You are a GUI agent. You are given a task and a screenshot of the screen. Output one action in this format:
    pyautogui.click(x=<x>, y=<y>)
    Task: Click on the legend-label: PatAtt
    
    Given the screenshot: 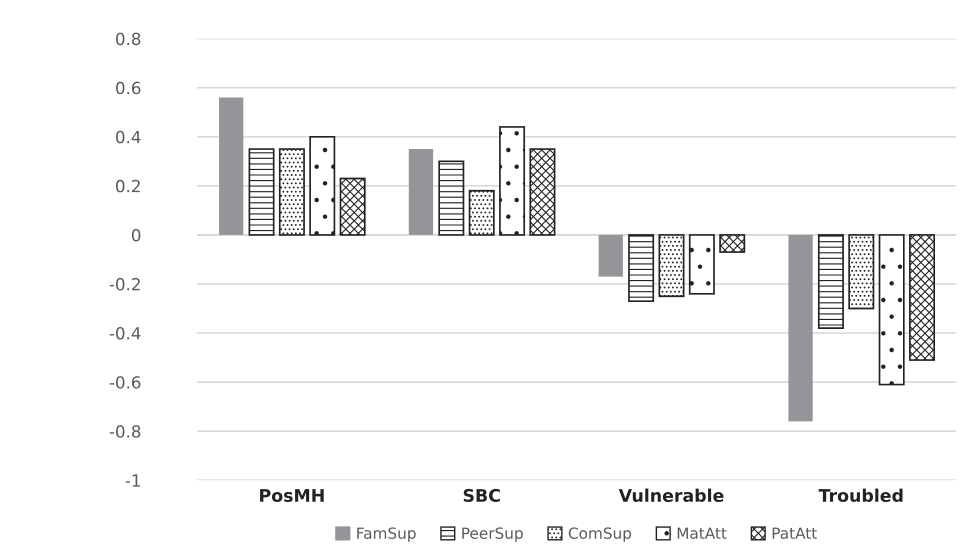 What is the action you would take?
    pyautogui.click(x=794, y=533)
    